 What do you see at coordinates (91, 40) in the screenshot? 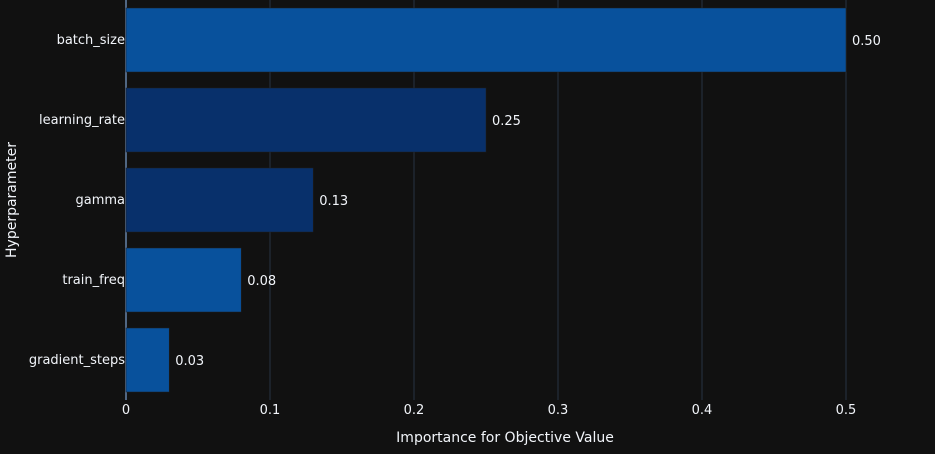
I see `y-tick-label: batch_size` at bounding box center [91, 40].